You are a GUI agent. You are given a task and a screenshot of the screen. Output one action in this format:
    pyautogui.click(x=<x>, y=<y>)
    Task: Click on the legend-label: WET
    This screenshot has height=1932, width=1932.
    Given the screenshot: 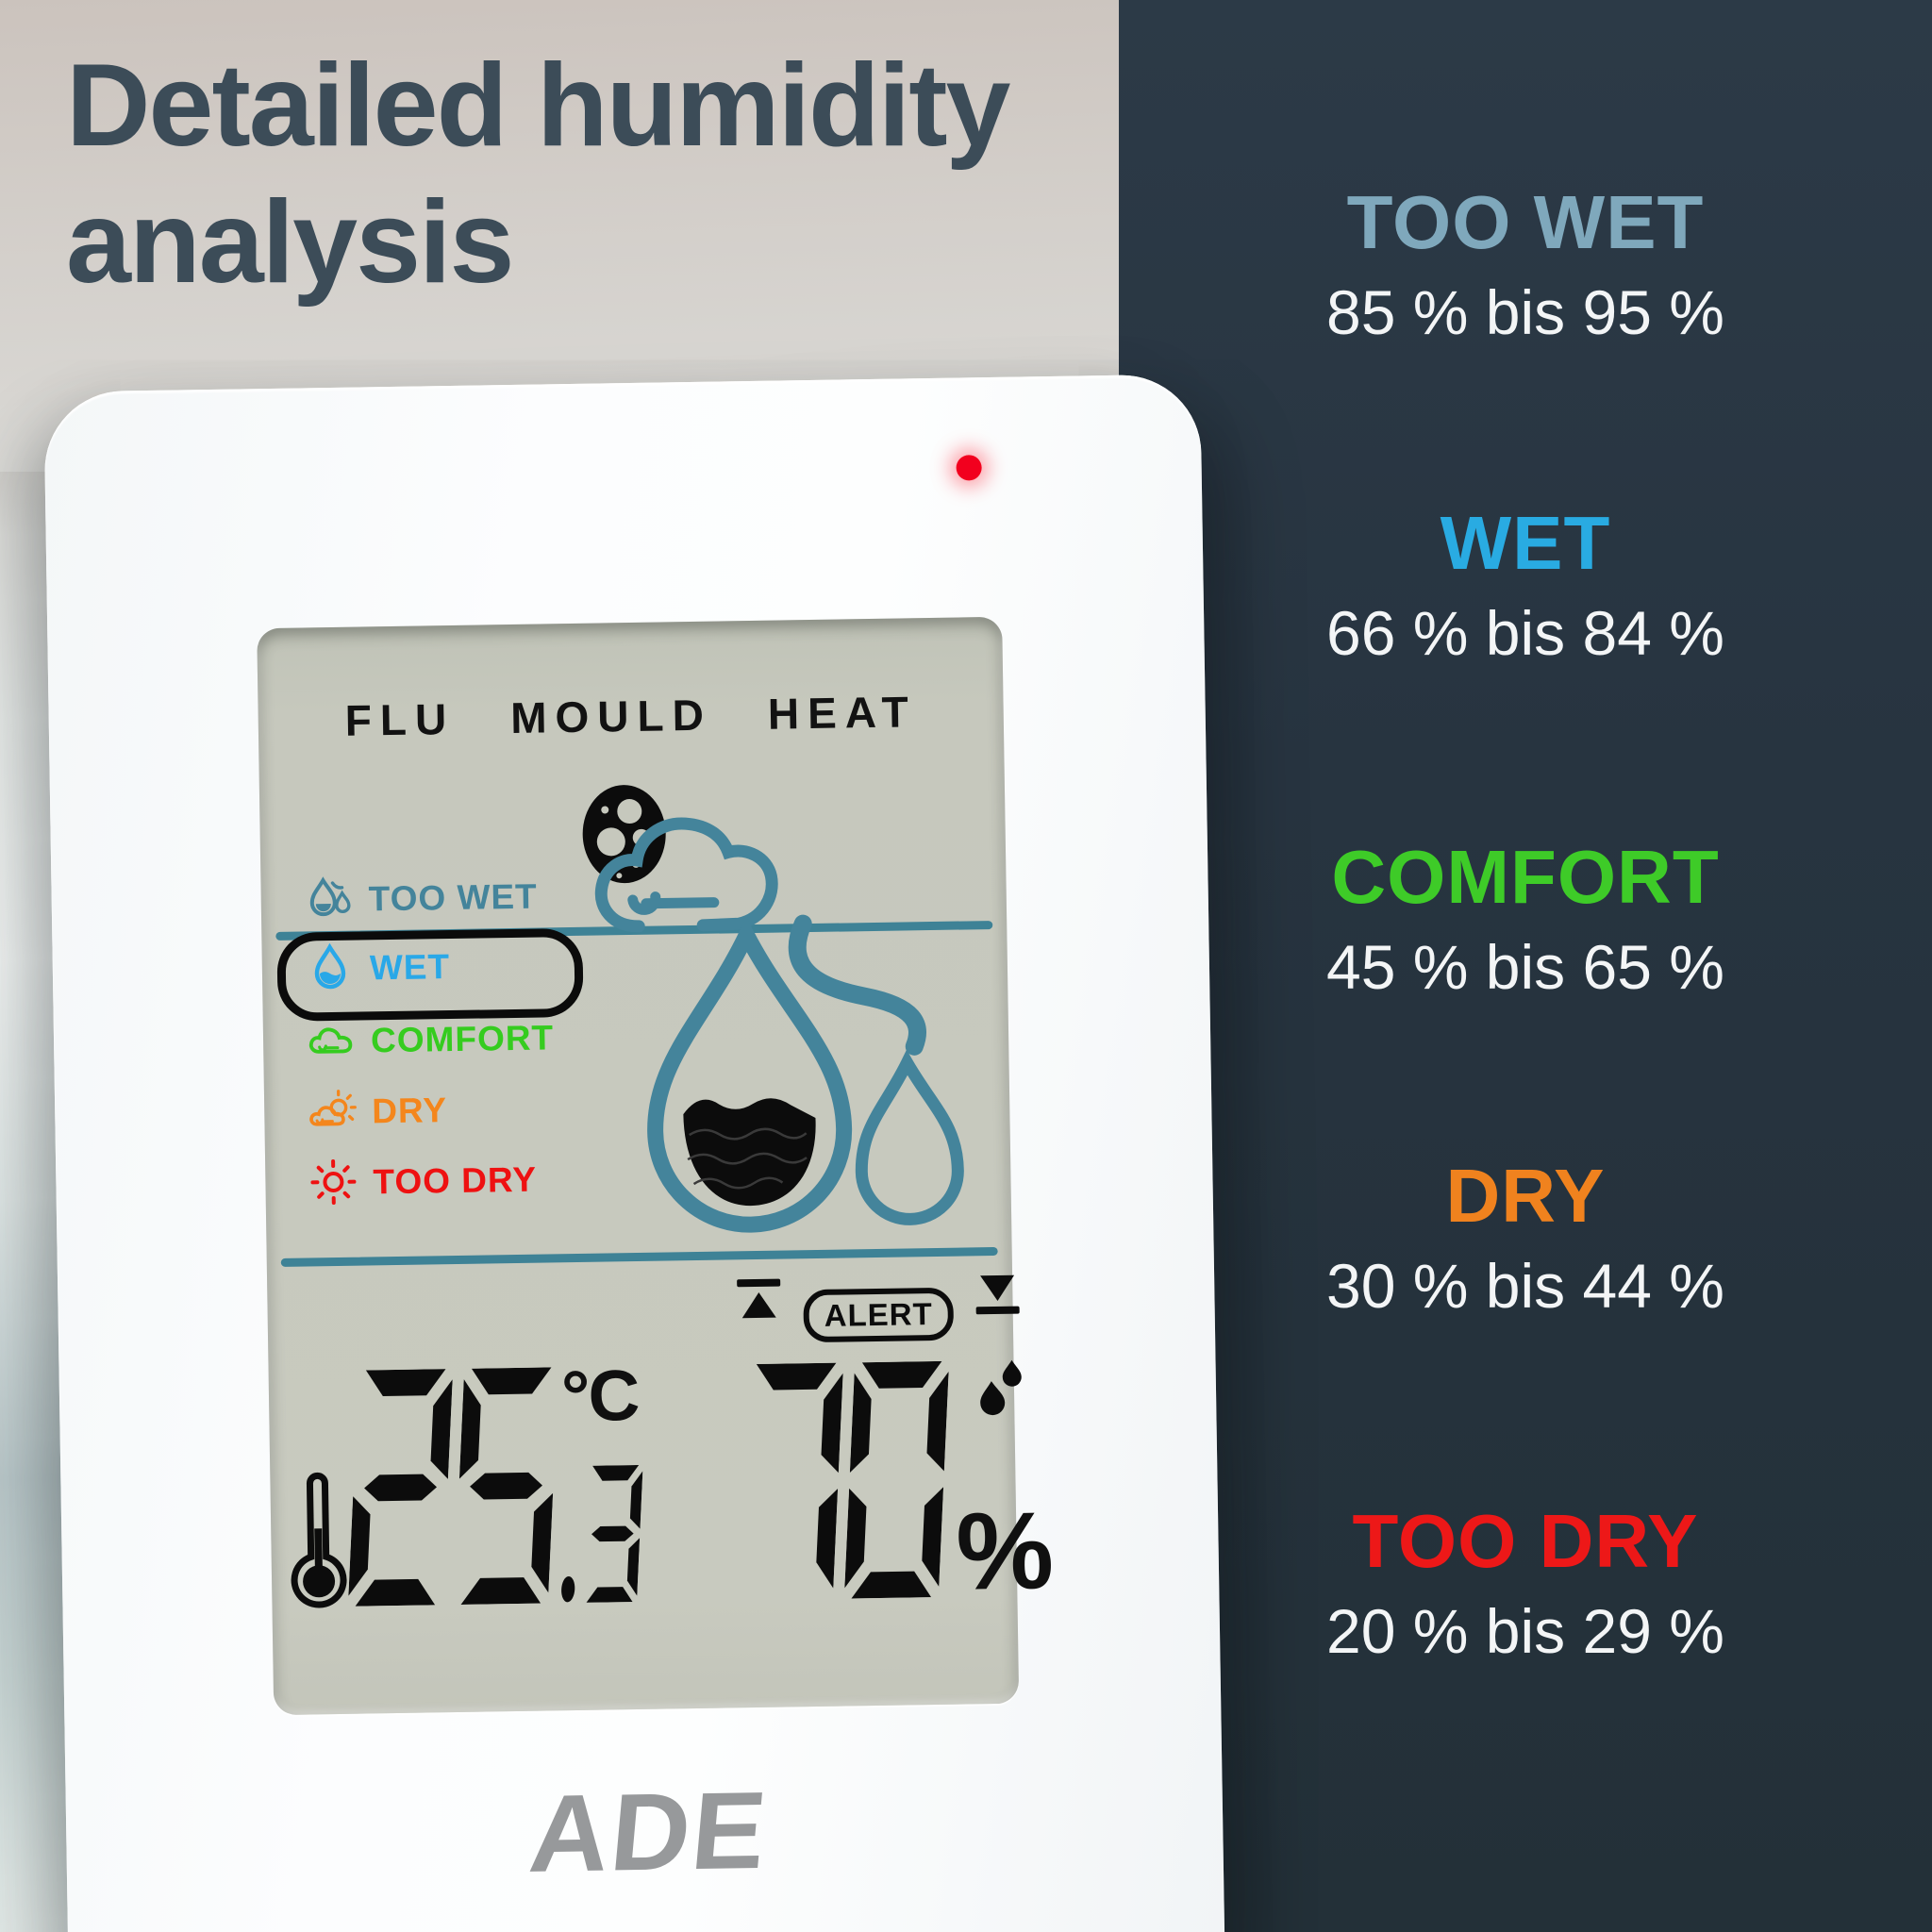 What is the action you would take?
    pyautogui.click(x=1525, y=543)
    